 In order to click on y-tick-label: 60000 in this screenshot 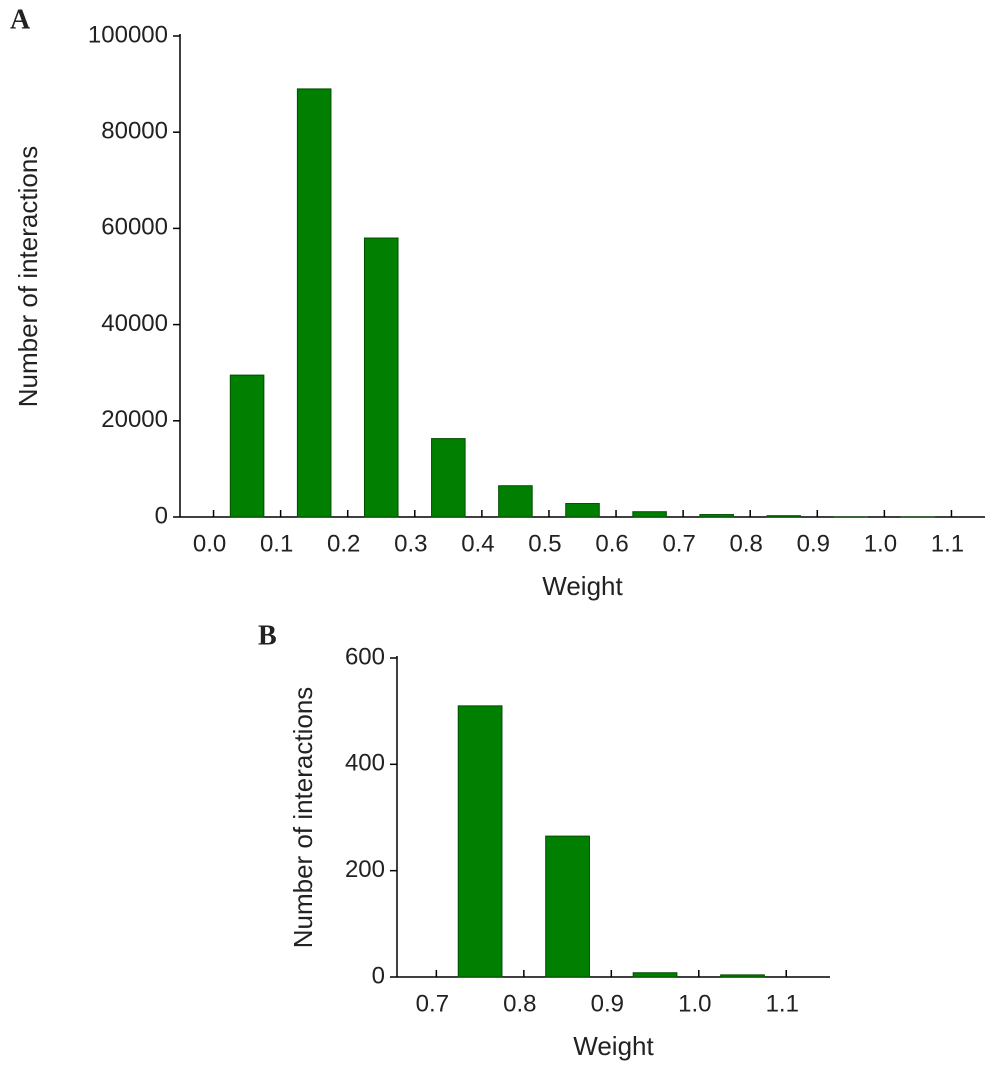, I will do `click(134, 227)`.